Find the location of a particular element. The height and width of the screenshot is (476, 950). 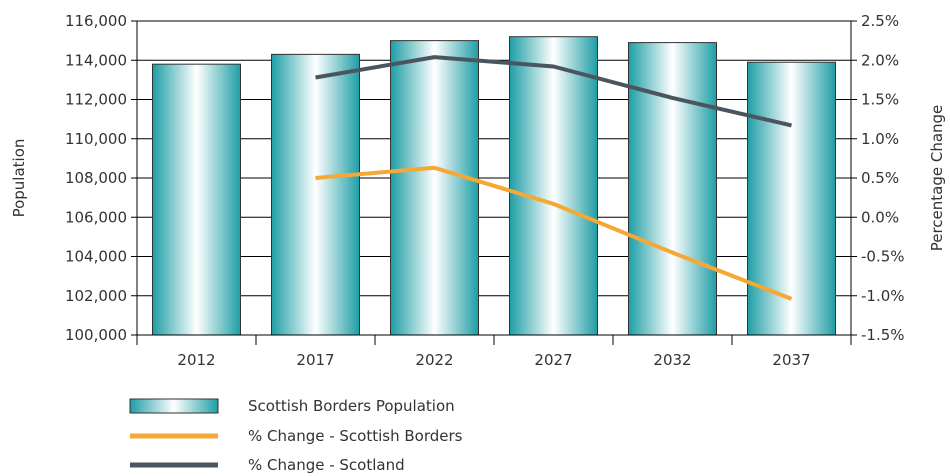

y2-tick-label: 1.5% is located at coordinates (880, 100).